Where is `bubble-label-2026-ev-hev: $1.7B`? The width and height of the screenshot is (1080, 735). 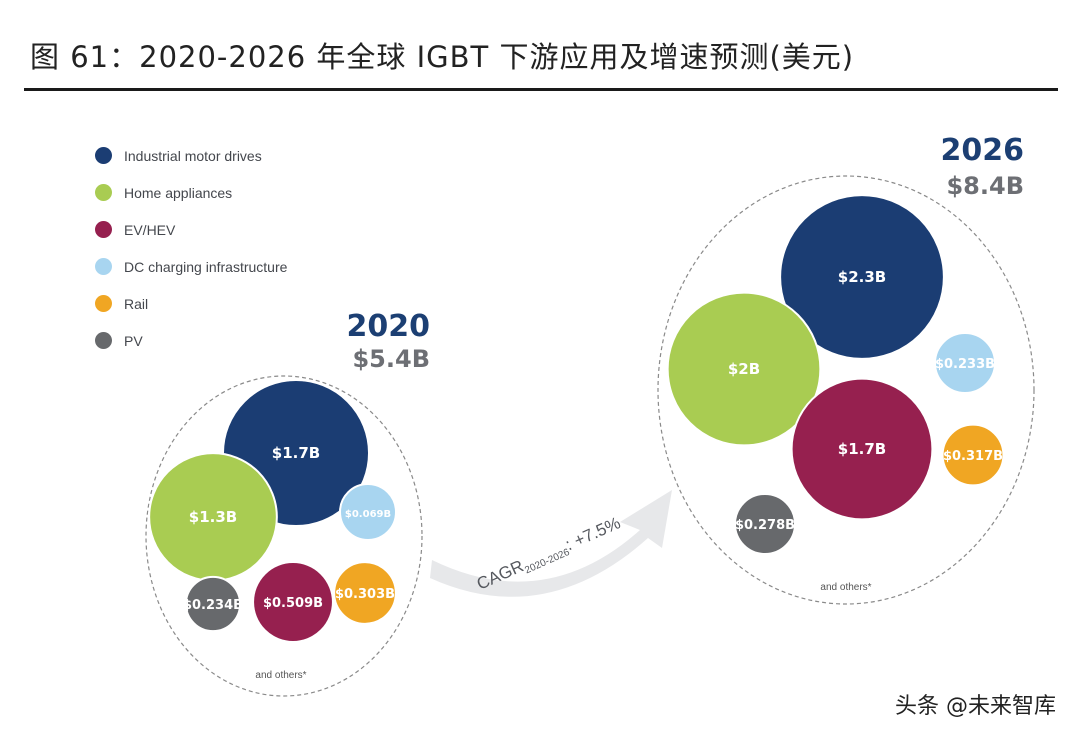 bubble-label-2026-ev-hev: $1.7B is located at coordinates (862, 449).